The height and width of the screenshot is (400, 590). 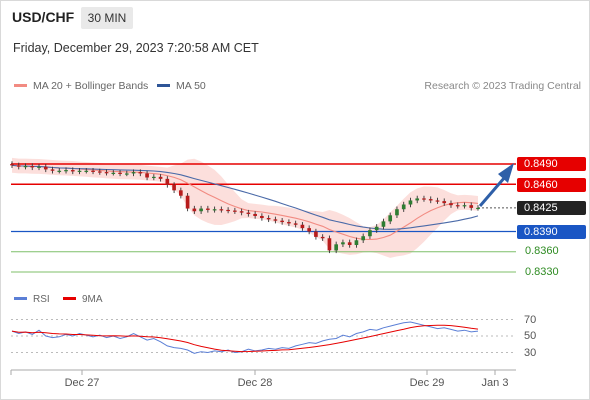 I want to click on rsi-axis-50: 50, so click(x=530, y=336).